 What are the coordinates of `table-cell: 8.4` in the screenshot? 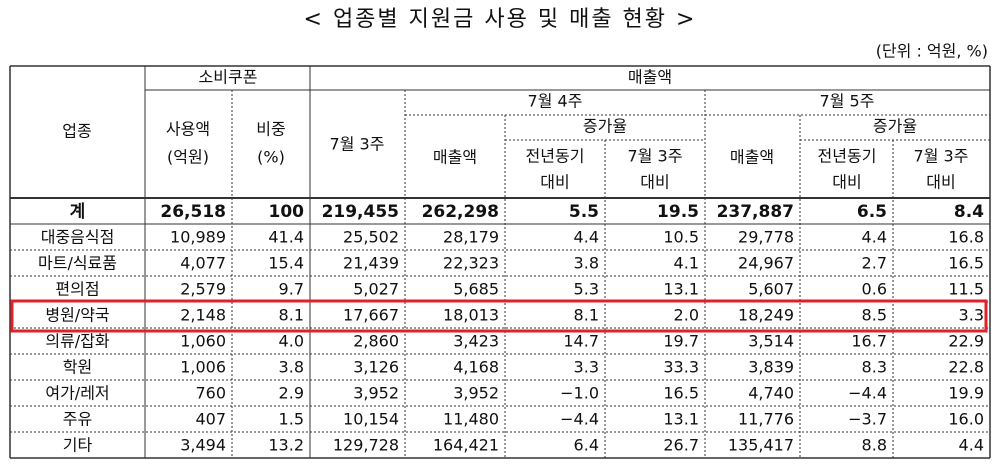 It's located at (969, 212).